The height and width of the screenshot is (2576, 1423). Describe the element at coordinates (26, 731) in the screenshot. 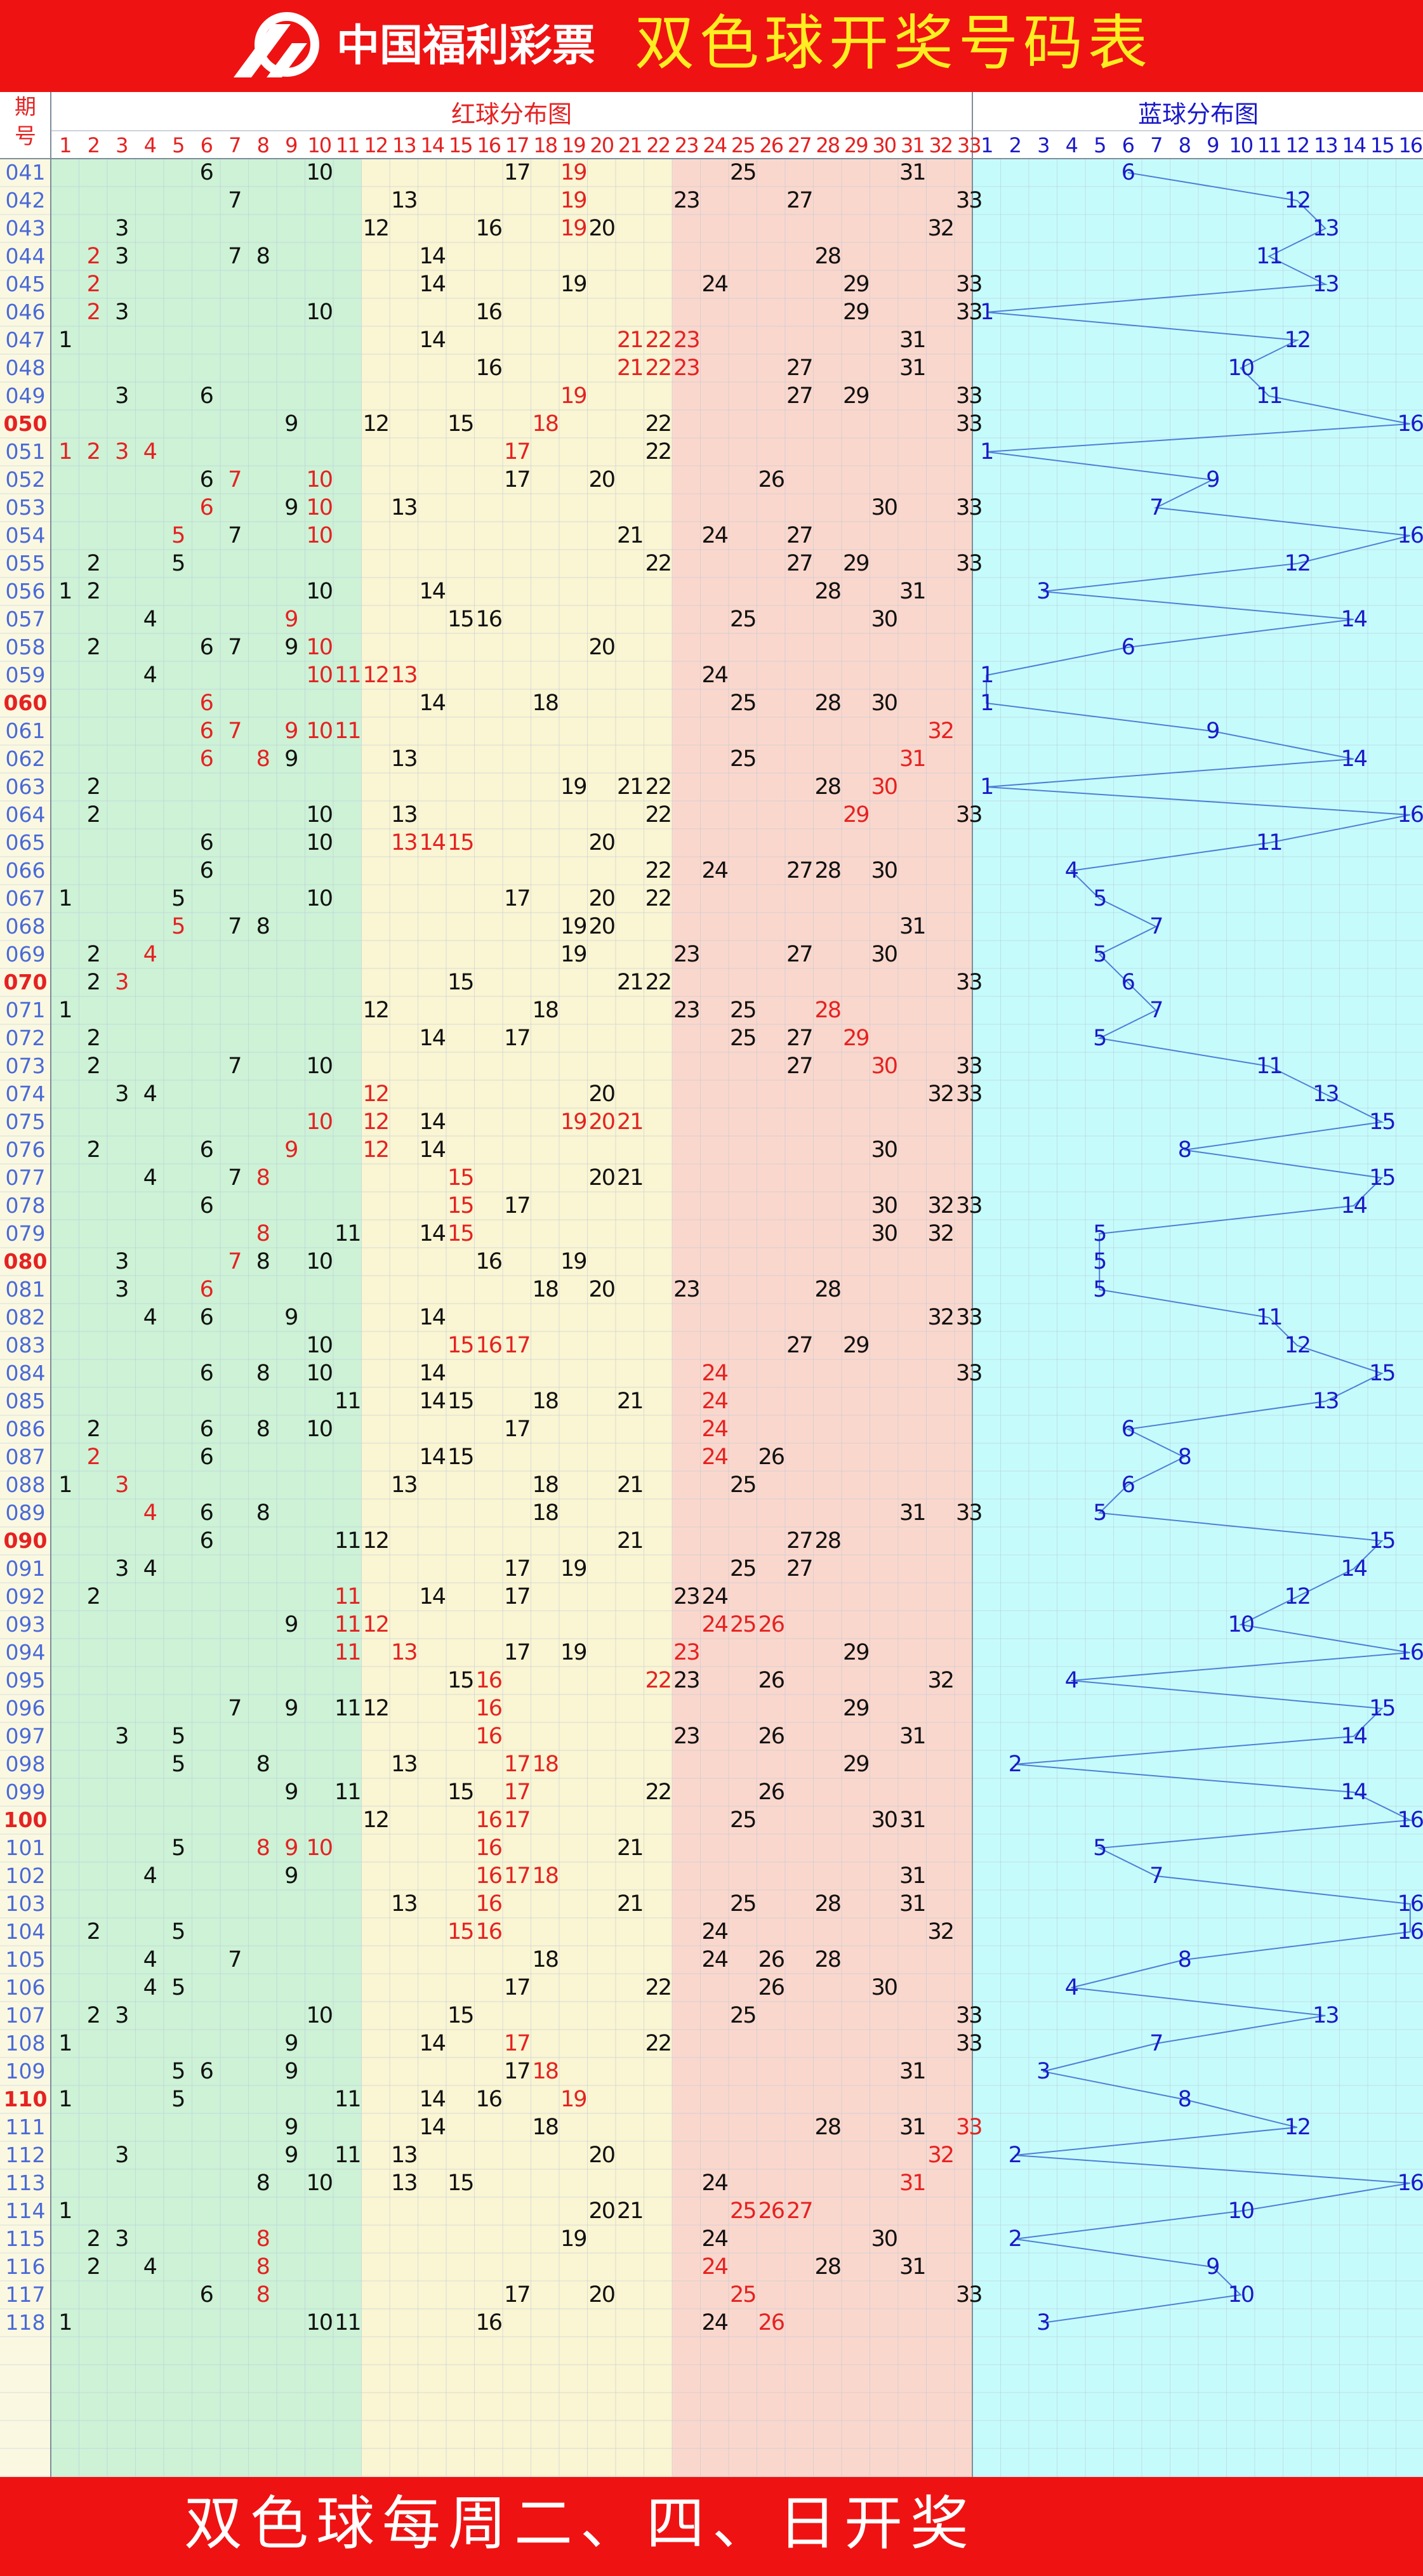

I see `period-number: 061` at that location.